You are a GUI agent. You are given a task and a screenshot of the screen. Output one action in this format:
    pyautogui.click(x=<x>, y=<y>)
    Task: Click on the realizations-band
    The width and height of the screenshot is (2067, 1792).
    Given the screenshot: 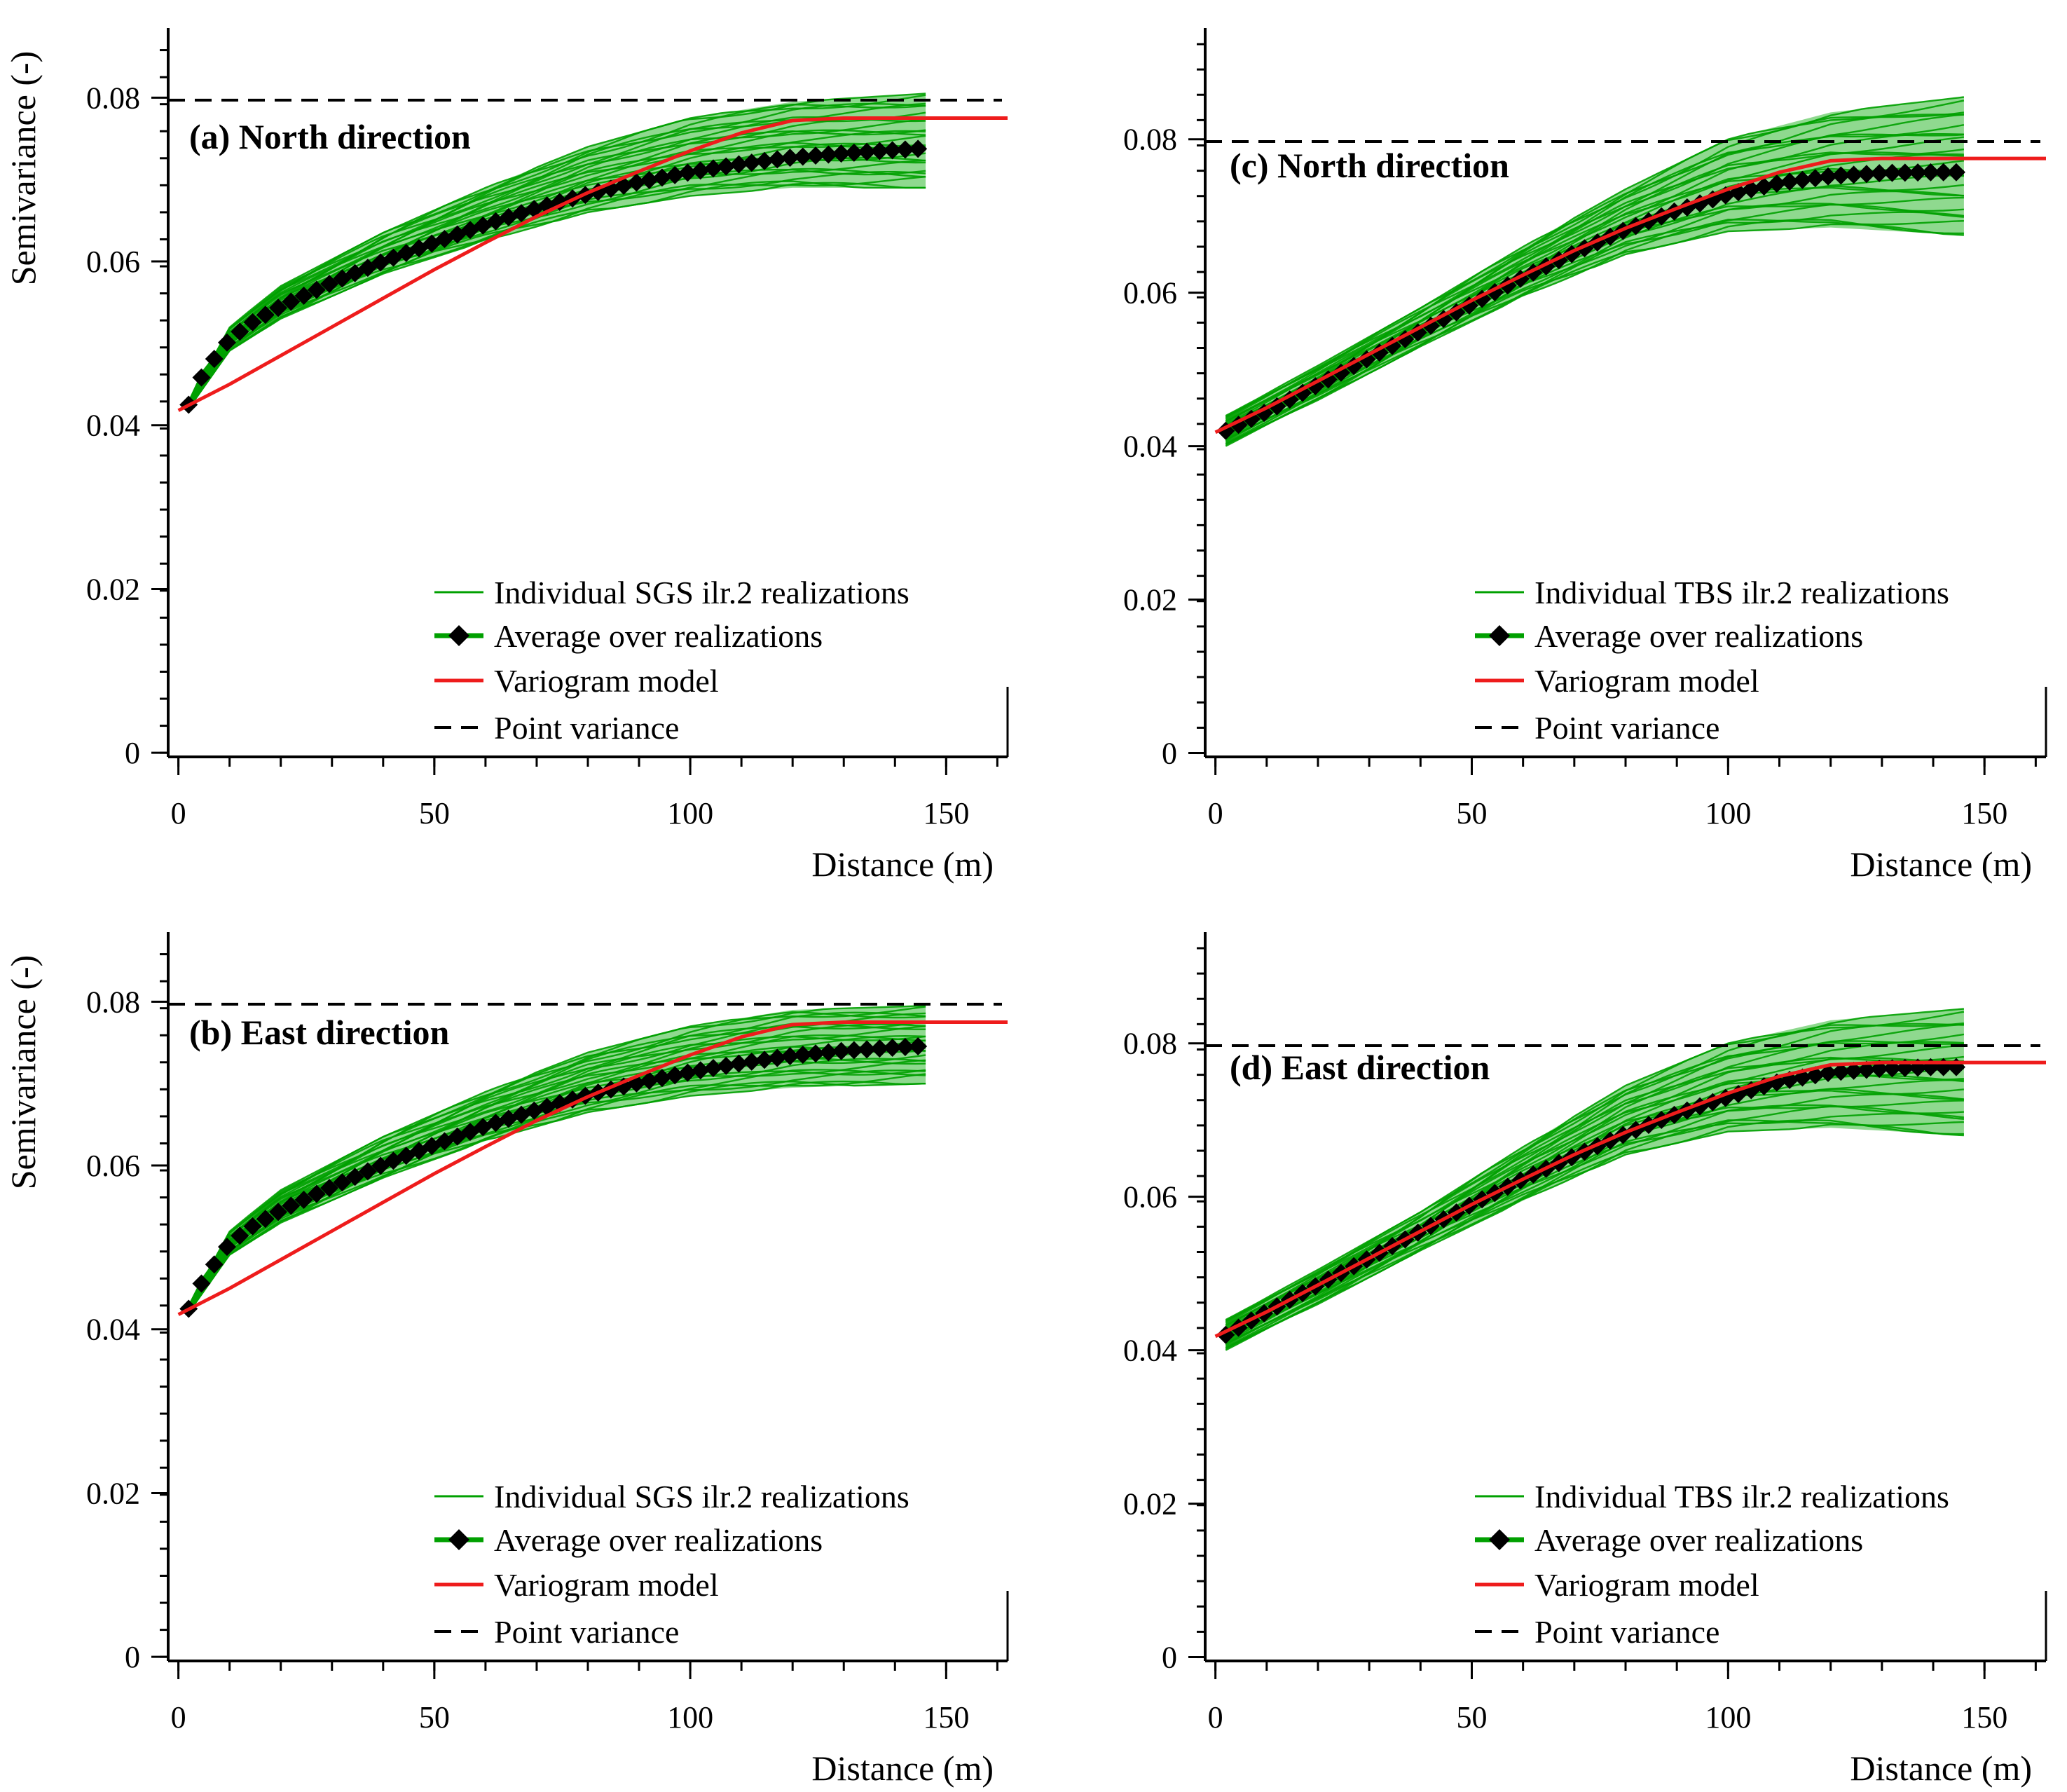 What is the action you would take?
    pyautogui.click(x=557, y=1159)
    